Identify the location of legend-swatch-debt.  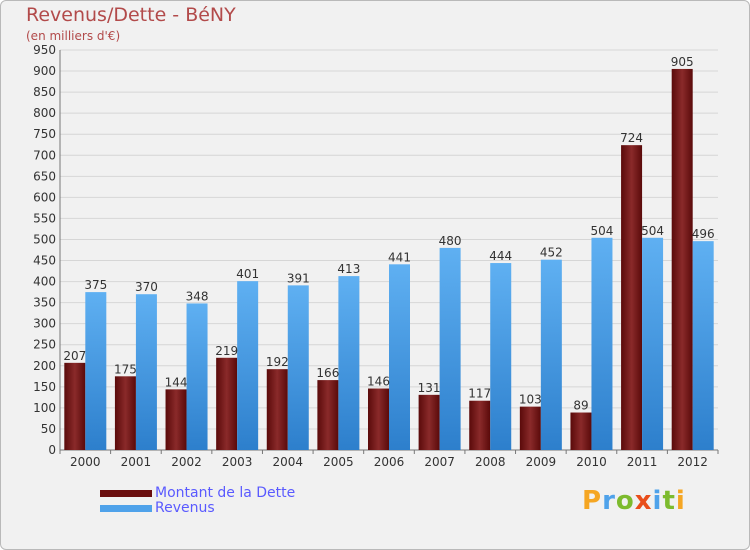
(126, 493).